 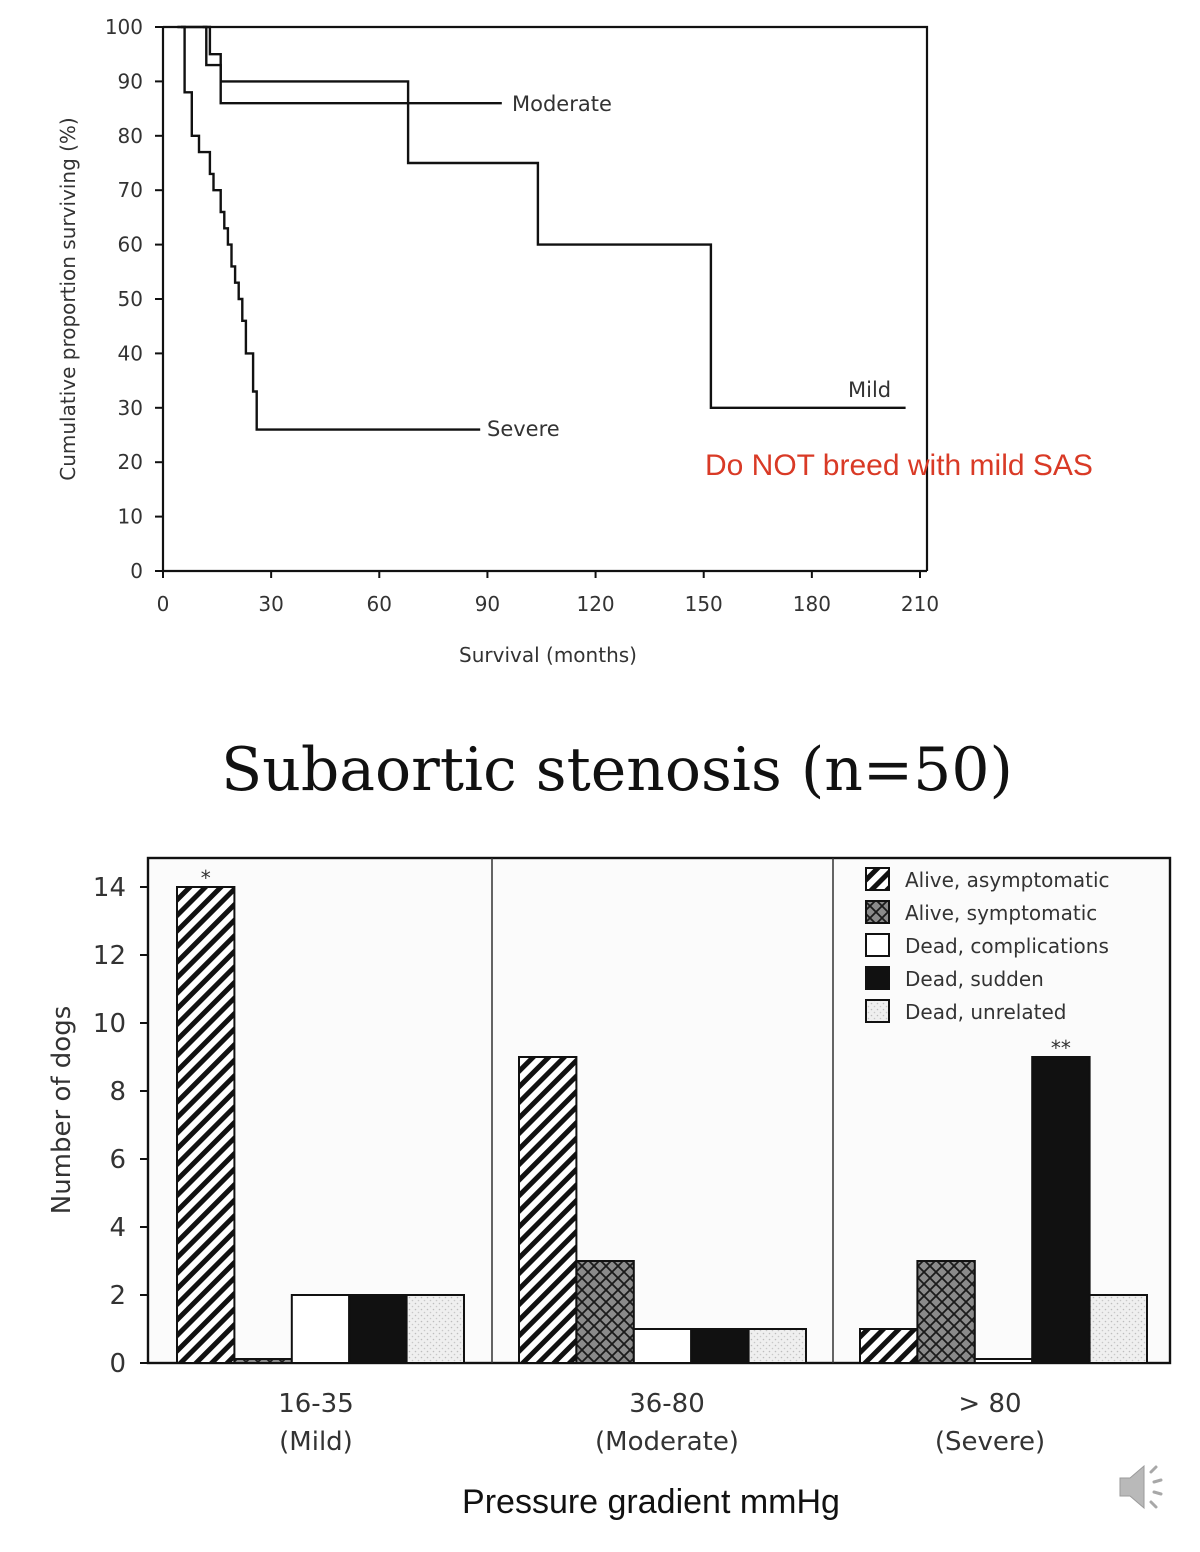 I want to click on x-tick-label: 30, so click(x=270, y=604).